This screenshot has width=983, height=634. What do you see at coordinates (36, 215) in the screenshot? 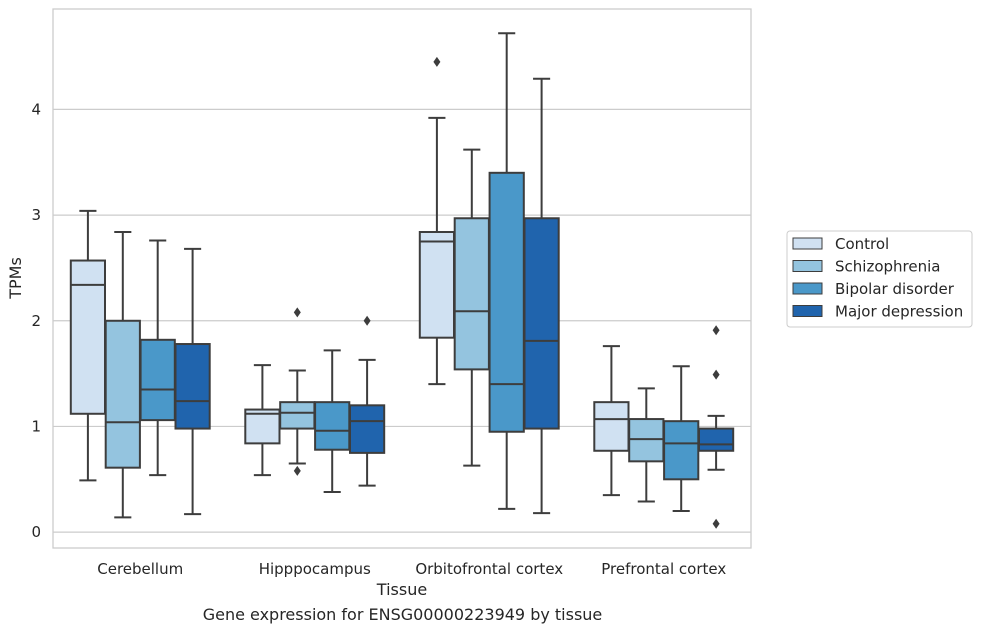
I see `y-tick-label: 3` at bounding box center [36, 215].